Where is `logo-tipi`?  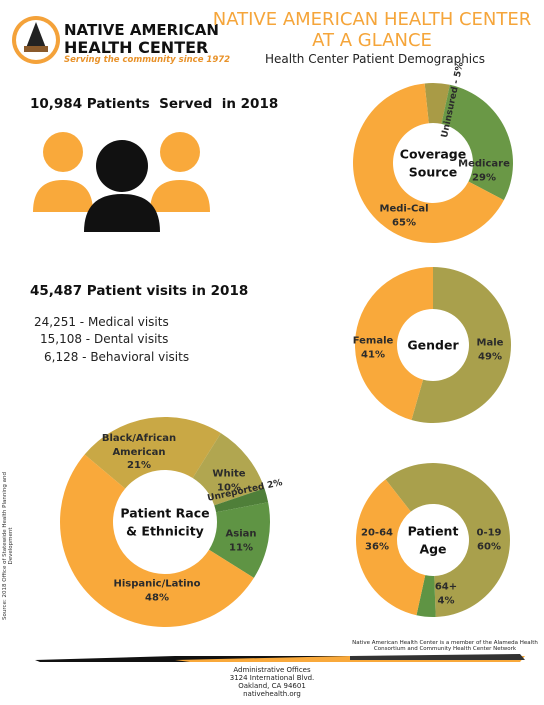
logo-tipi is located at coordinates (36, 35).